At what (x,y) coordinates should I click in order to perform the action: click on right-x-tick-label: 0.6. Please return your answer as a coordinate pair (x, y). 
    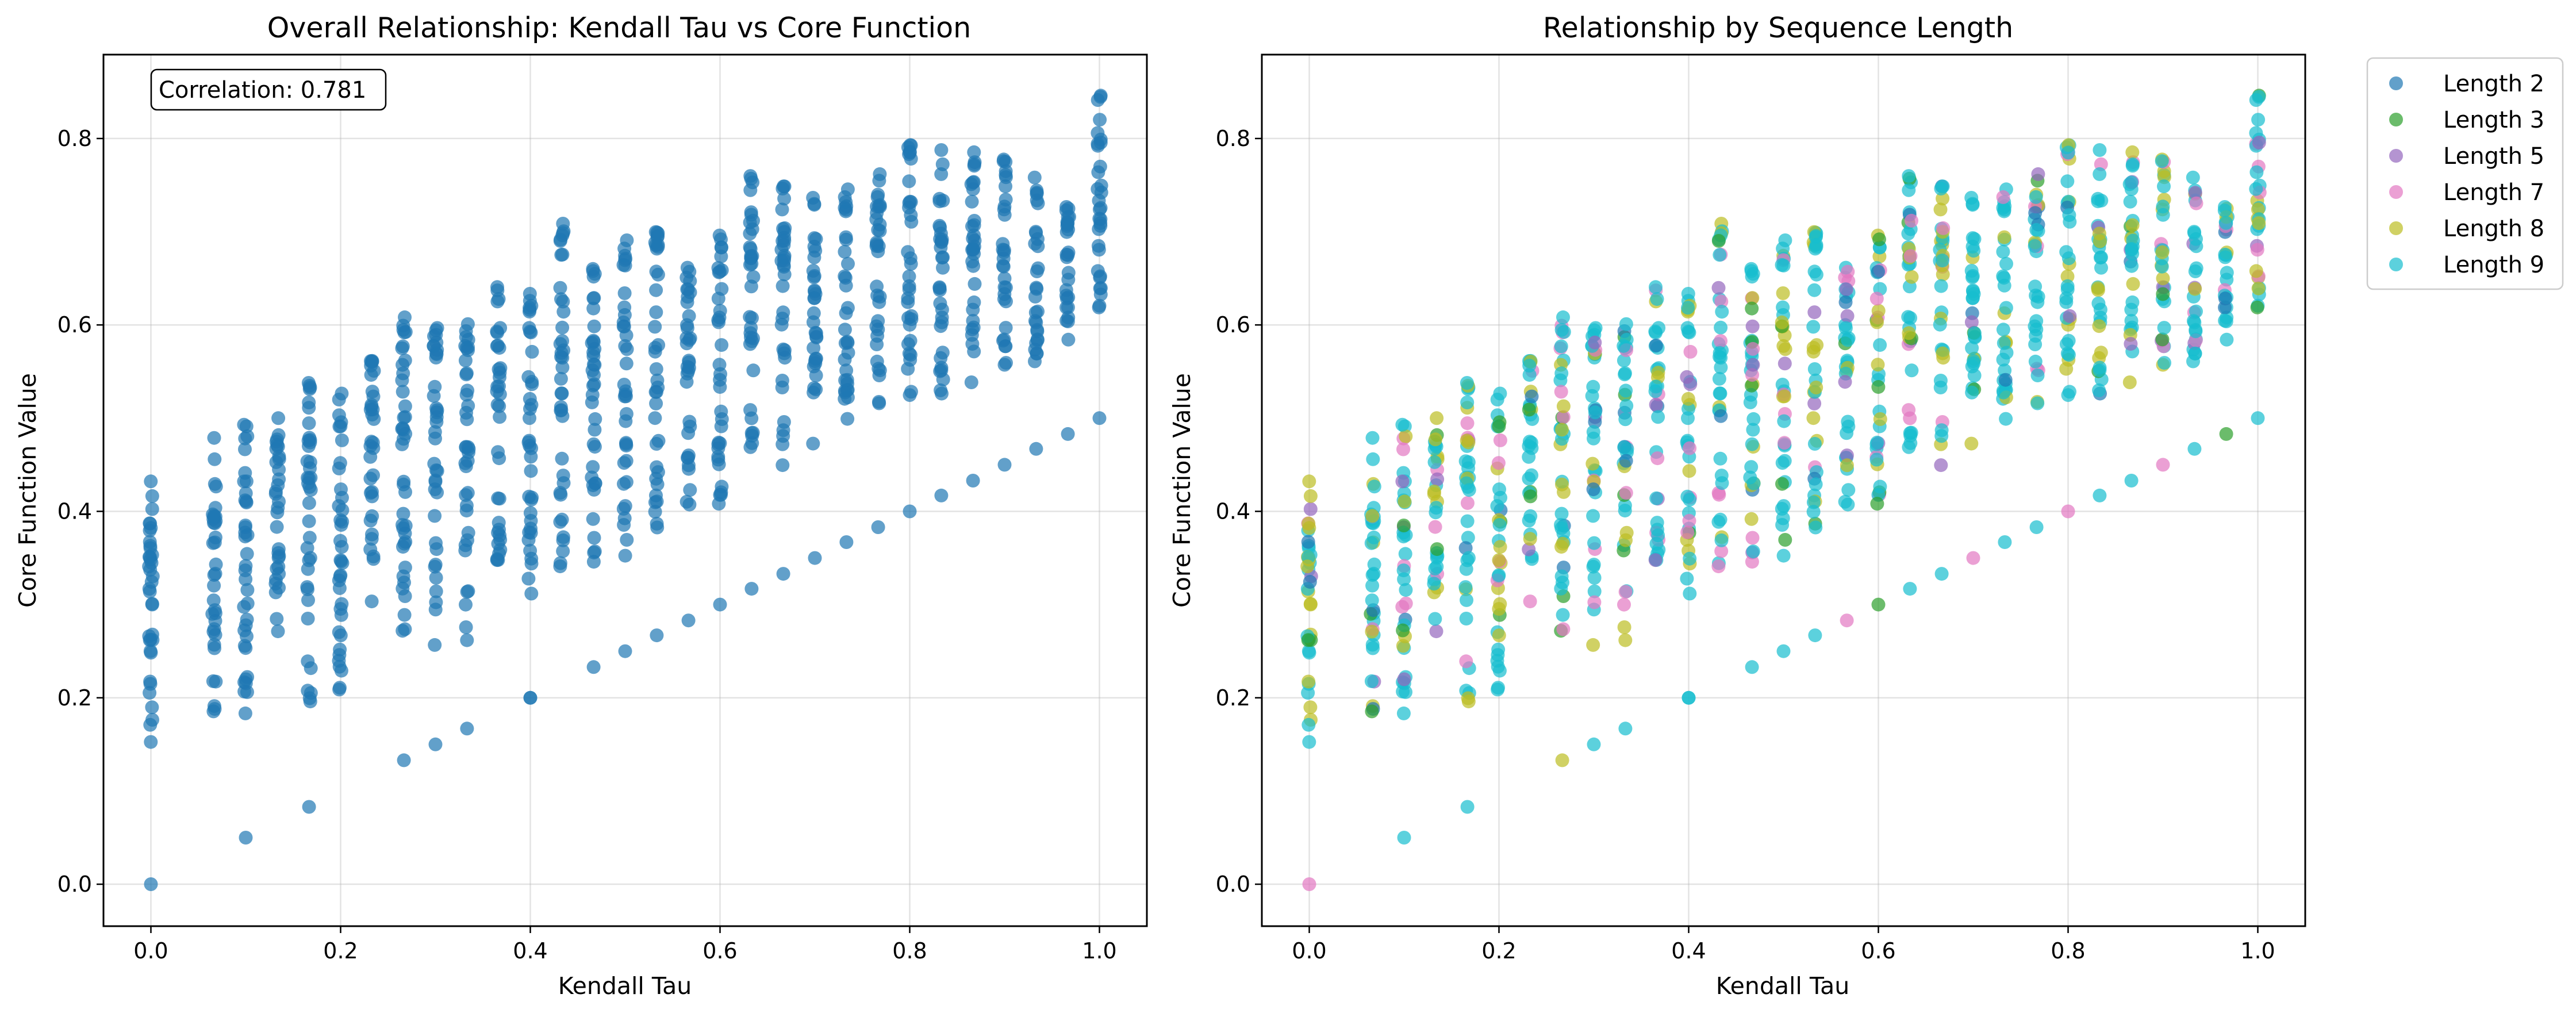
    Looking at the image, I should click on (1878, 951).